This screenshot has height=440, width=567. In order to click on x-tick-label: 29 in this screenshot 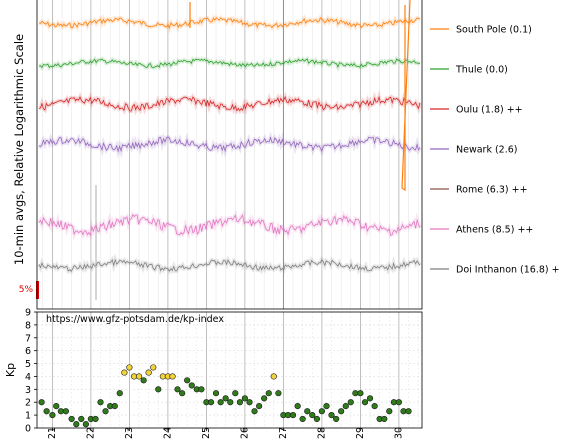, I will do `click(360, 433)`.